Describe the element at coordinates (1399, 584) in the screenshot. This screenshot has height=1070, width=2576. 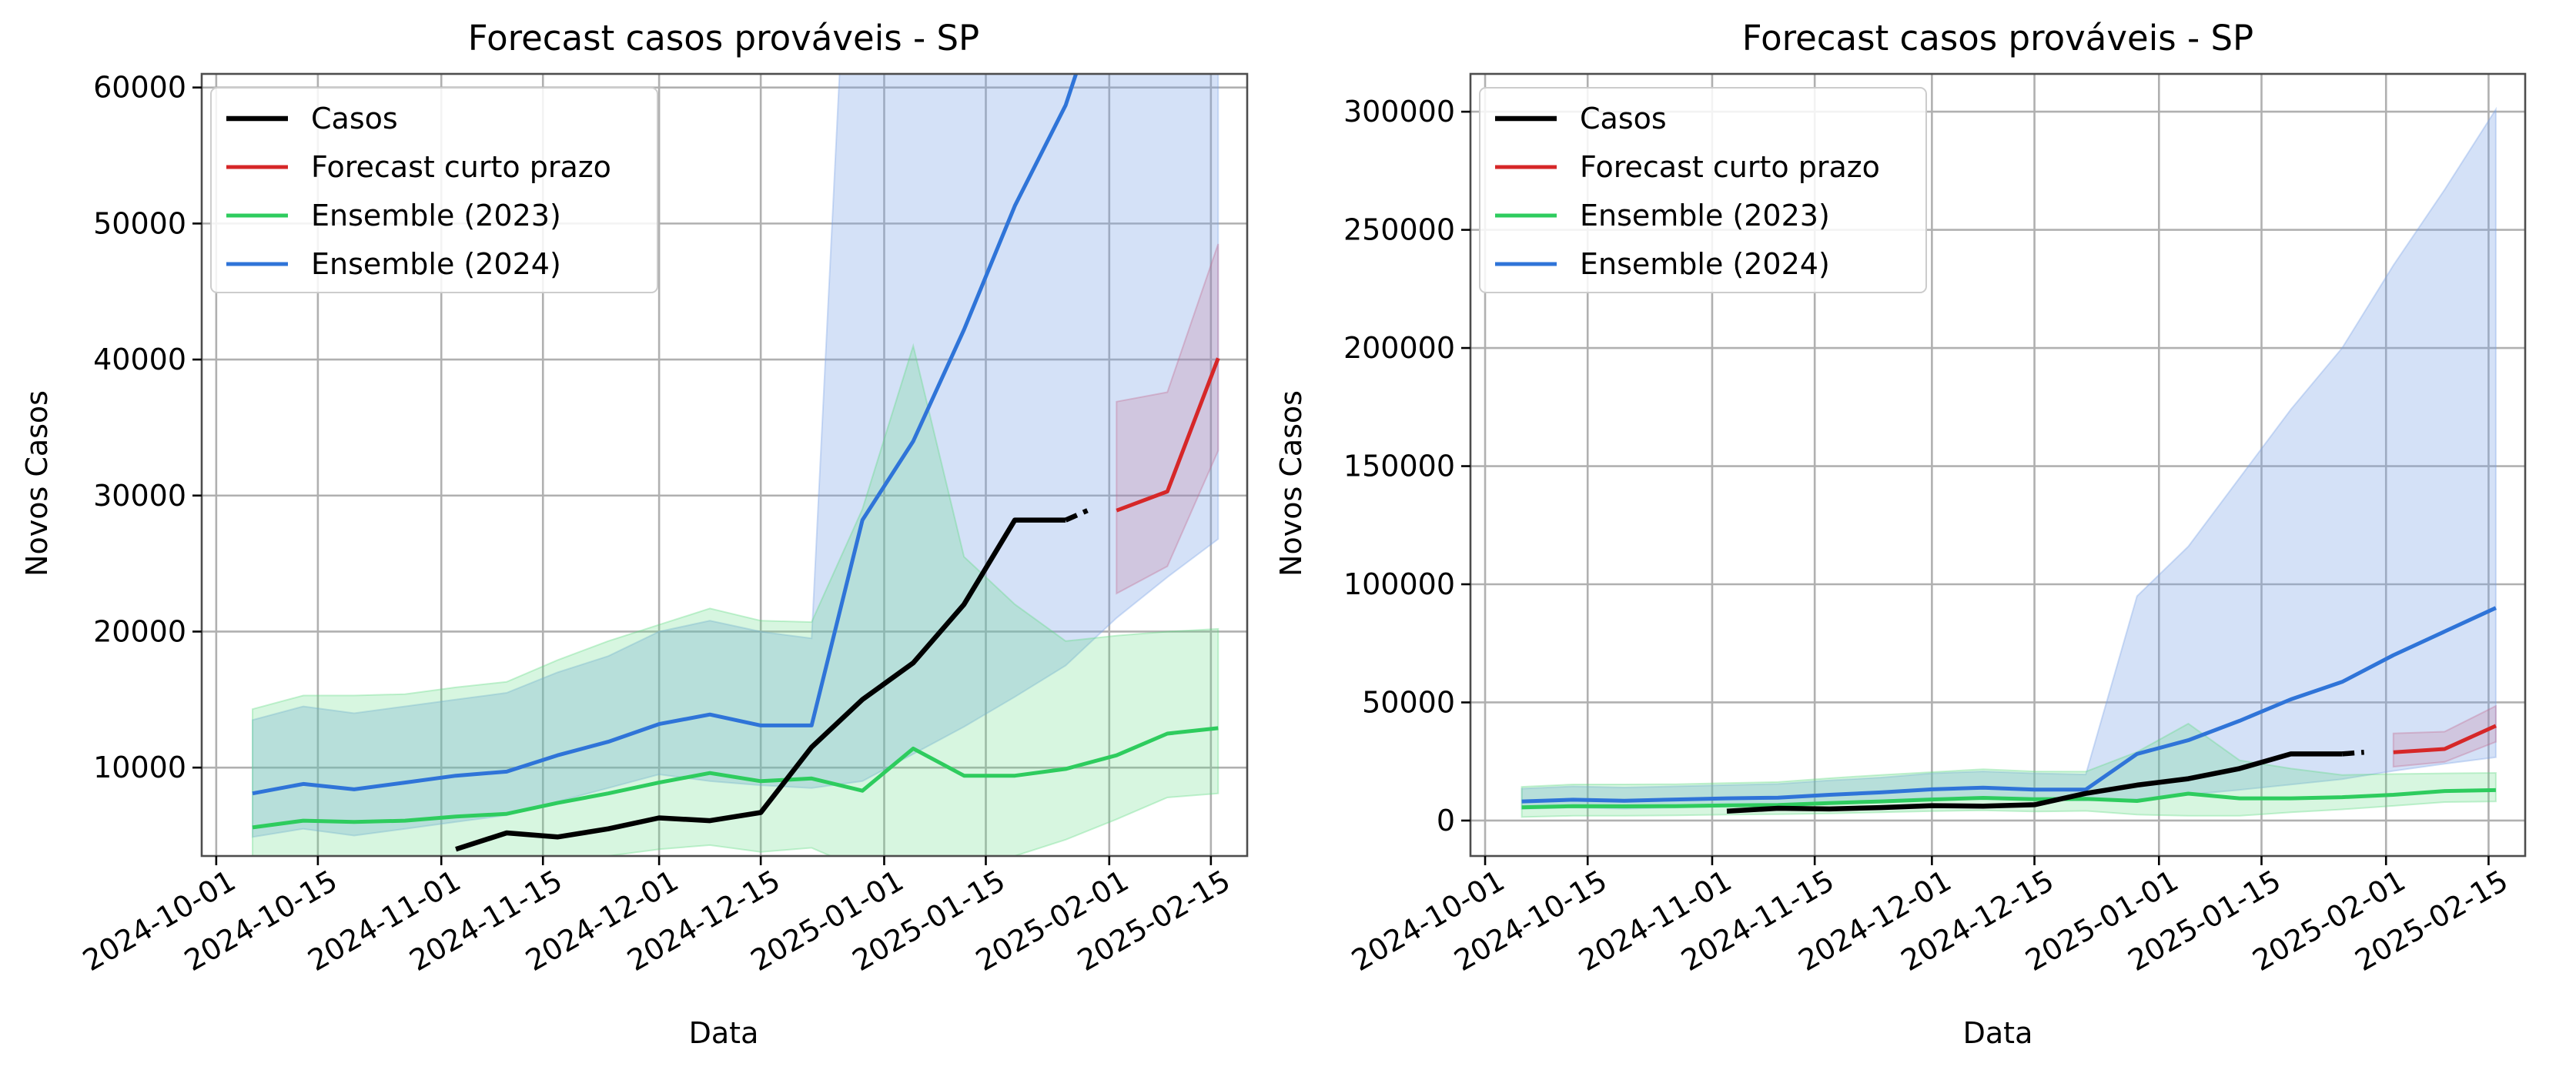
I see `y-tick-label: 100000` at that location.